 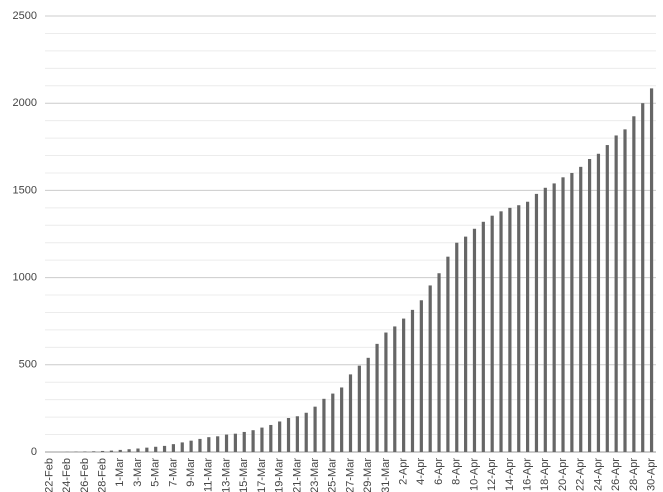 What do you see at coordinates (138, 472) in the screenshot?
I see `x-tick-label: 3-Mar` at bounding box center [138, 472].